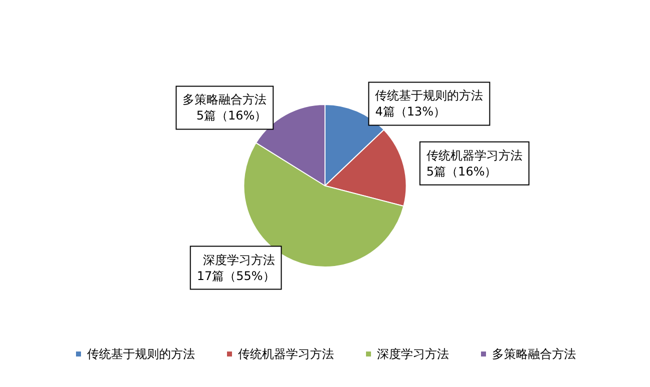 This screenshot has height=387, width=650. I want to click on slice-label: 深度学习方法, so click(238, 259).